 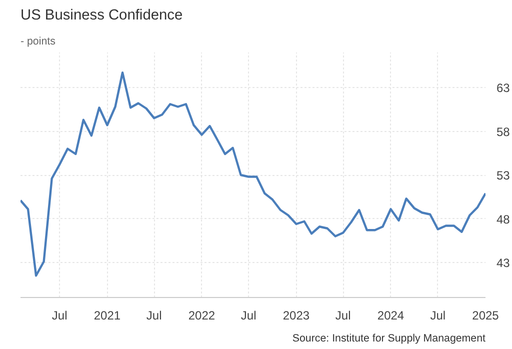 I want to click on y-tick-label: 48, so click(x=503, y=219).